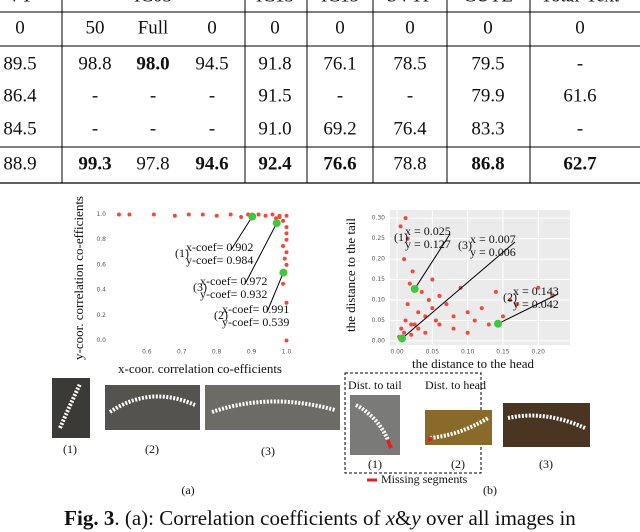 Image resolution: width=640 pixels, height=532 pixels. What do you see at coordinates (379, 238) in the screenshot?
I see `y-tick-label: 0.25` at bounding box center [379, 238].